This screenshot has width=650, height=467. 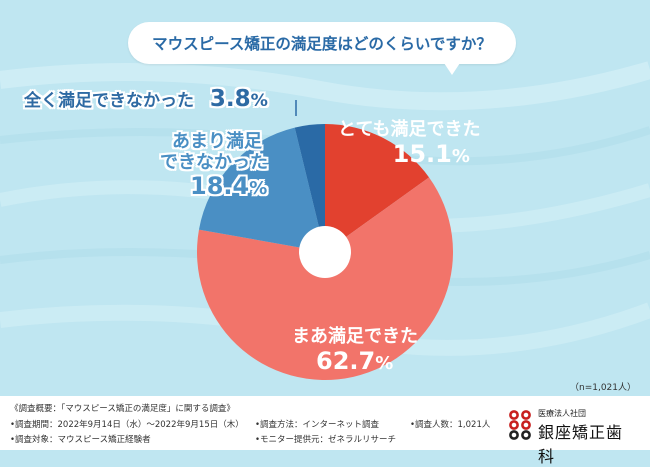 I want to click on label-fairly-satisfied: まあ満足できた 62.7%, so click(x=355, y=350).